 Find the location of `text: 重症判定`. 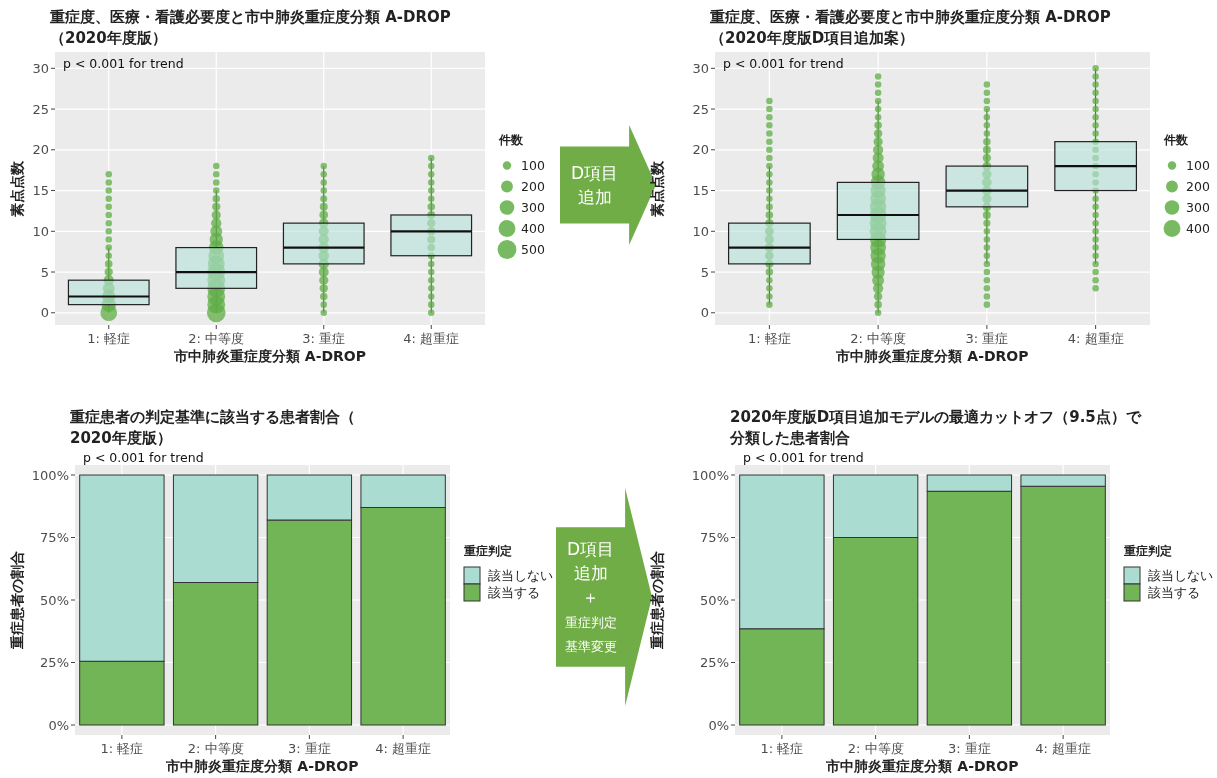

text: 重症判定 is located at coordinates (590, 622).